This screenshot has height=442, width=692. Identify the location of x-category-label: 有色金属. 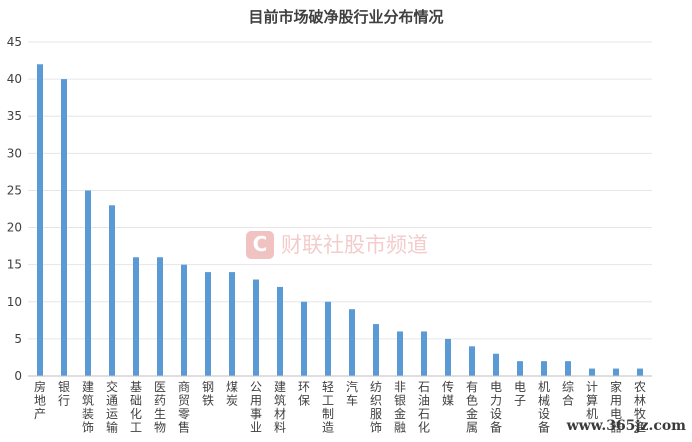
(472, 407).